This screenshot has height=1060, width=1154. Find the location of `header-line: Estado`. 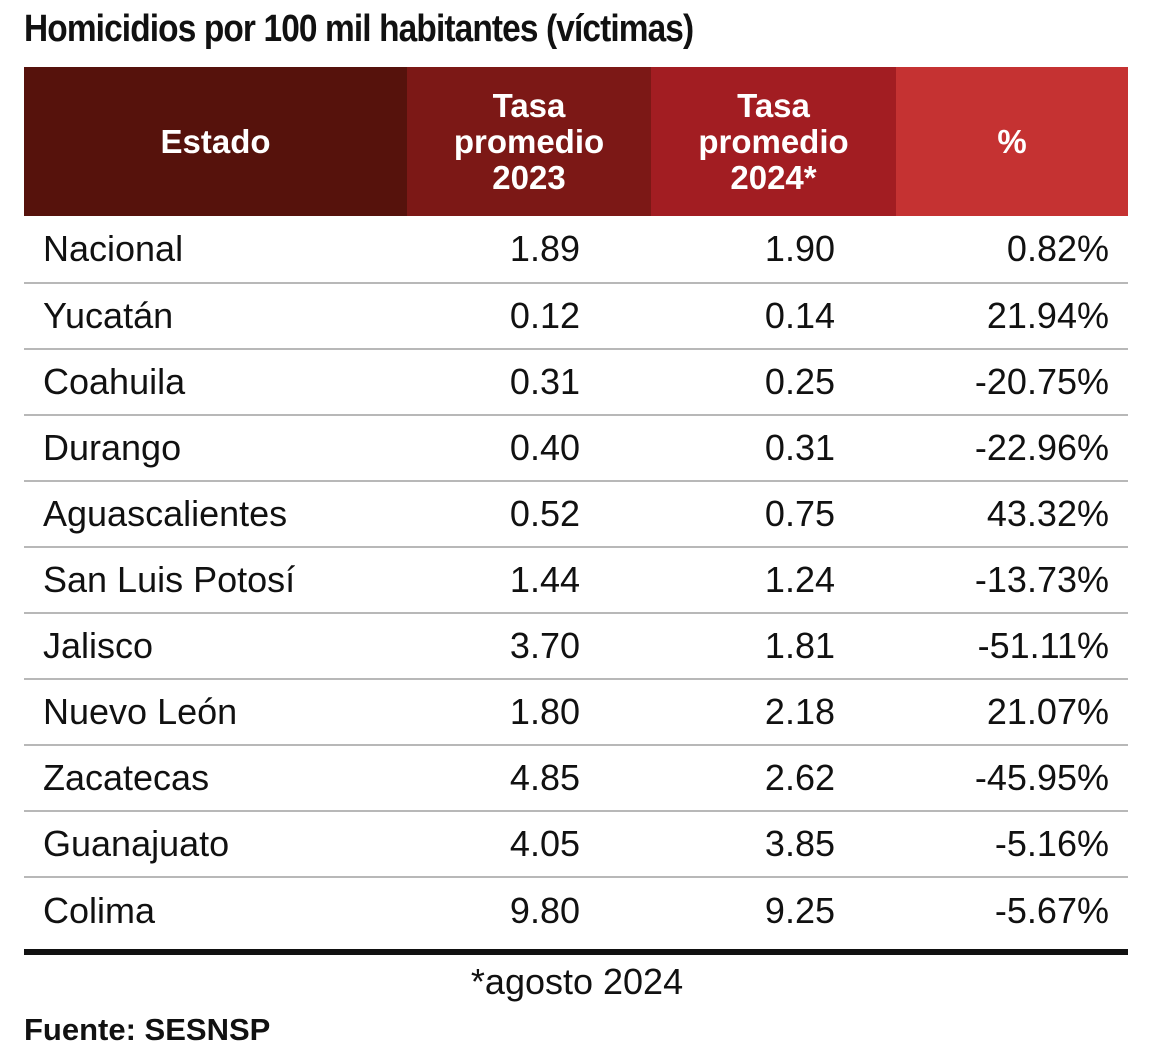

header-line: Estado is located at coordinates (215, 141).